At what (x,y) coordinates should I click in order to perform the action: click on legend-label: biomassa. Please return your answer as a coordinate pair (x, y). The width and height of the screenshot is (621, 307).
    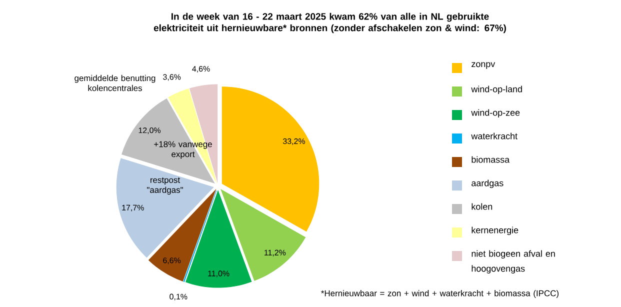
    Looking at the image, I should click on (491, 159).